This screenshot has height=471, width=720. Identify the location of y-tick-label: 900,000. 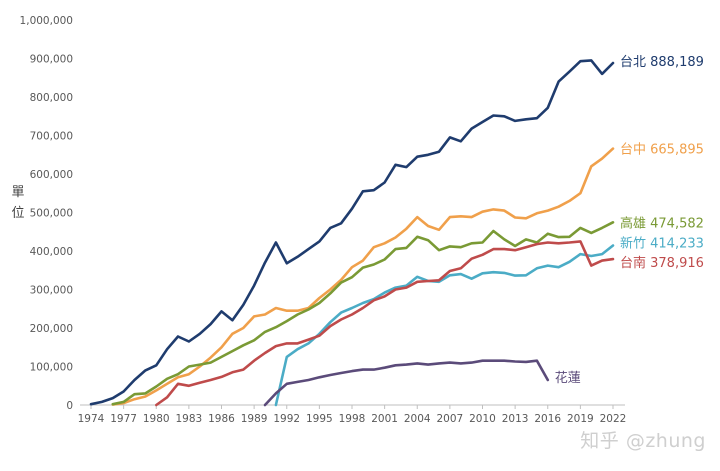
(51, 60).